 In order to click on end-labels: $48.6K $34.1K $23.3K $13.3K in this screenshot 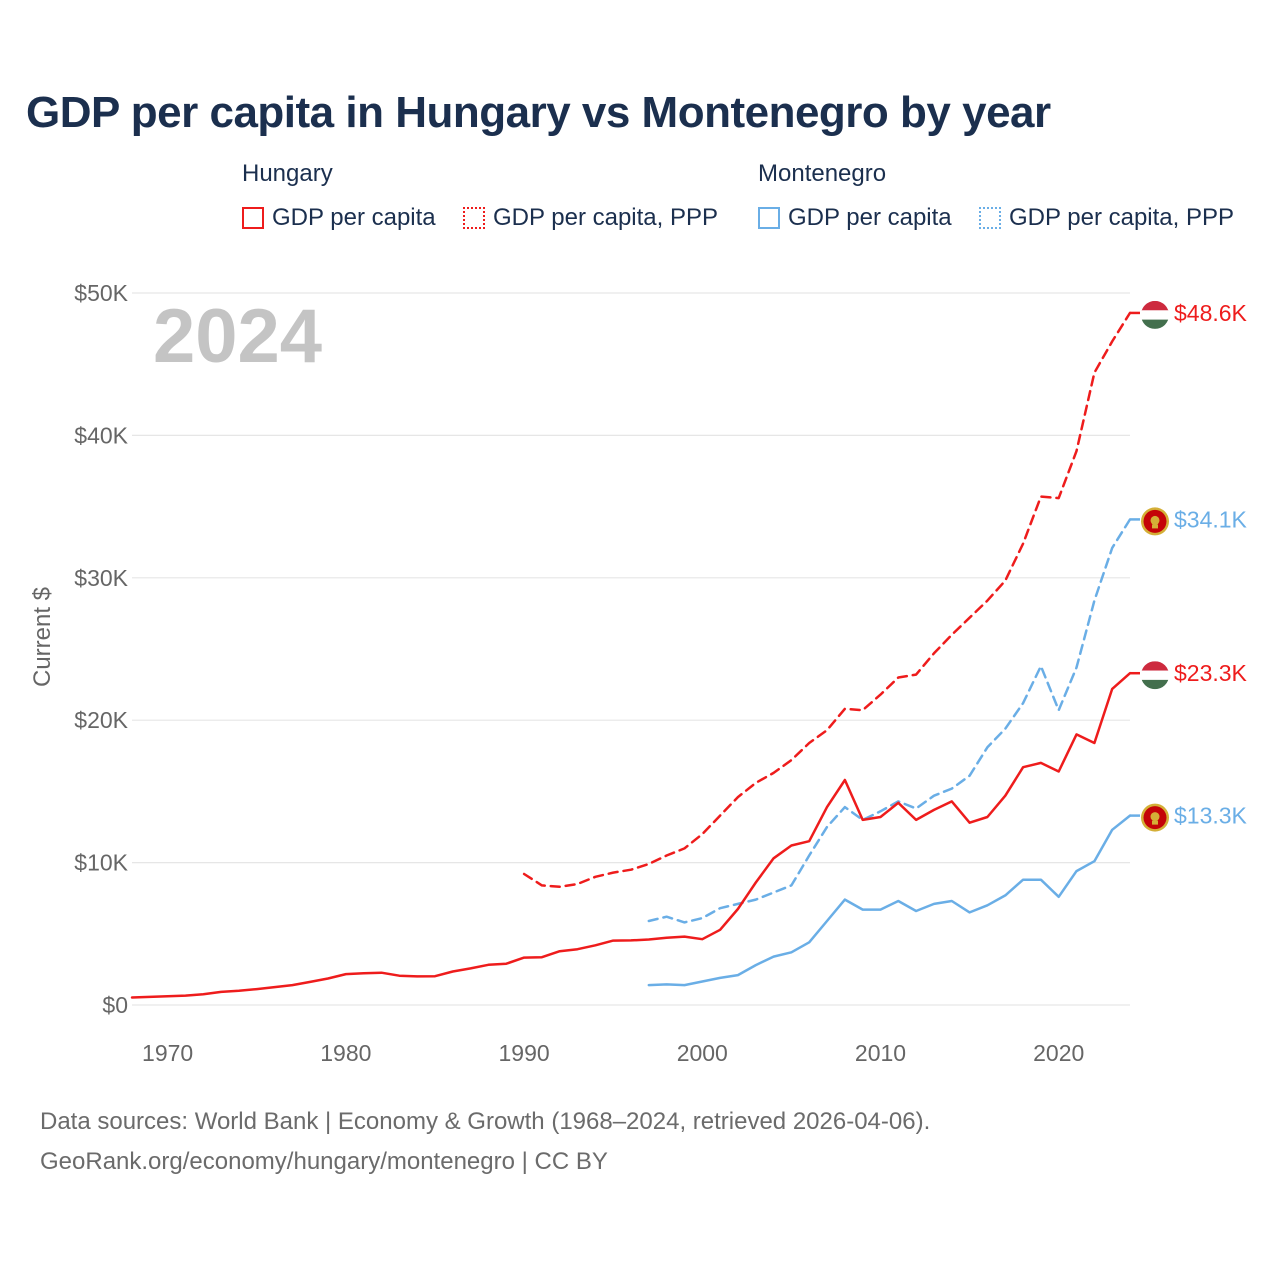, I will do `click(1189, 566)`.